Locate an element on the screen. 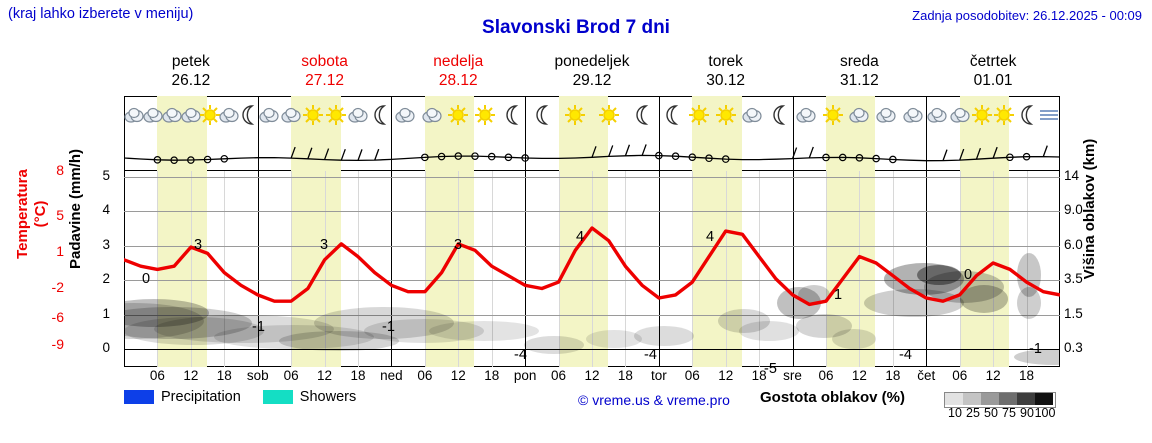  temperature-tick: 5 is located at coordinates (60, 215).